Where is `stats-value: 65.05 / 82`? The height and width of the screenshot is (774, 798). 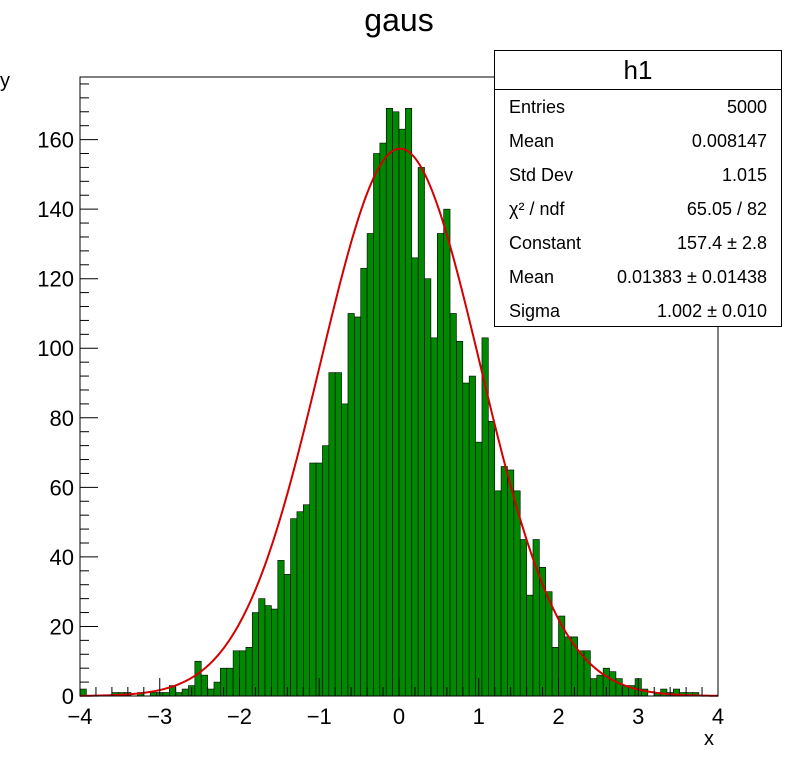 stats-value: 65.05 / 82 is located at coordinates (726, 209).